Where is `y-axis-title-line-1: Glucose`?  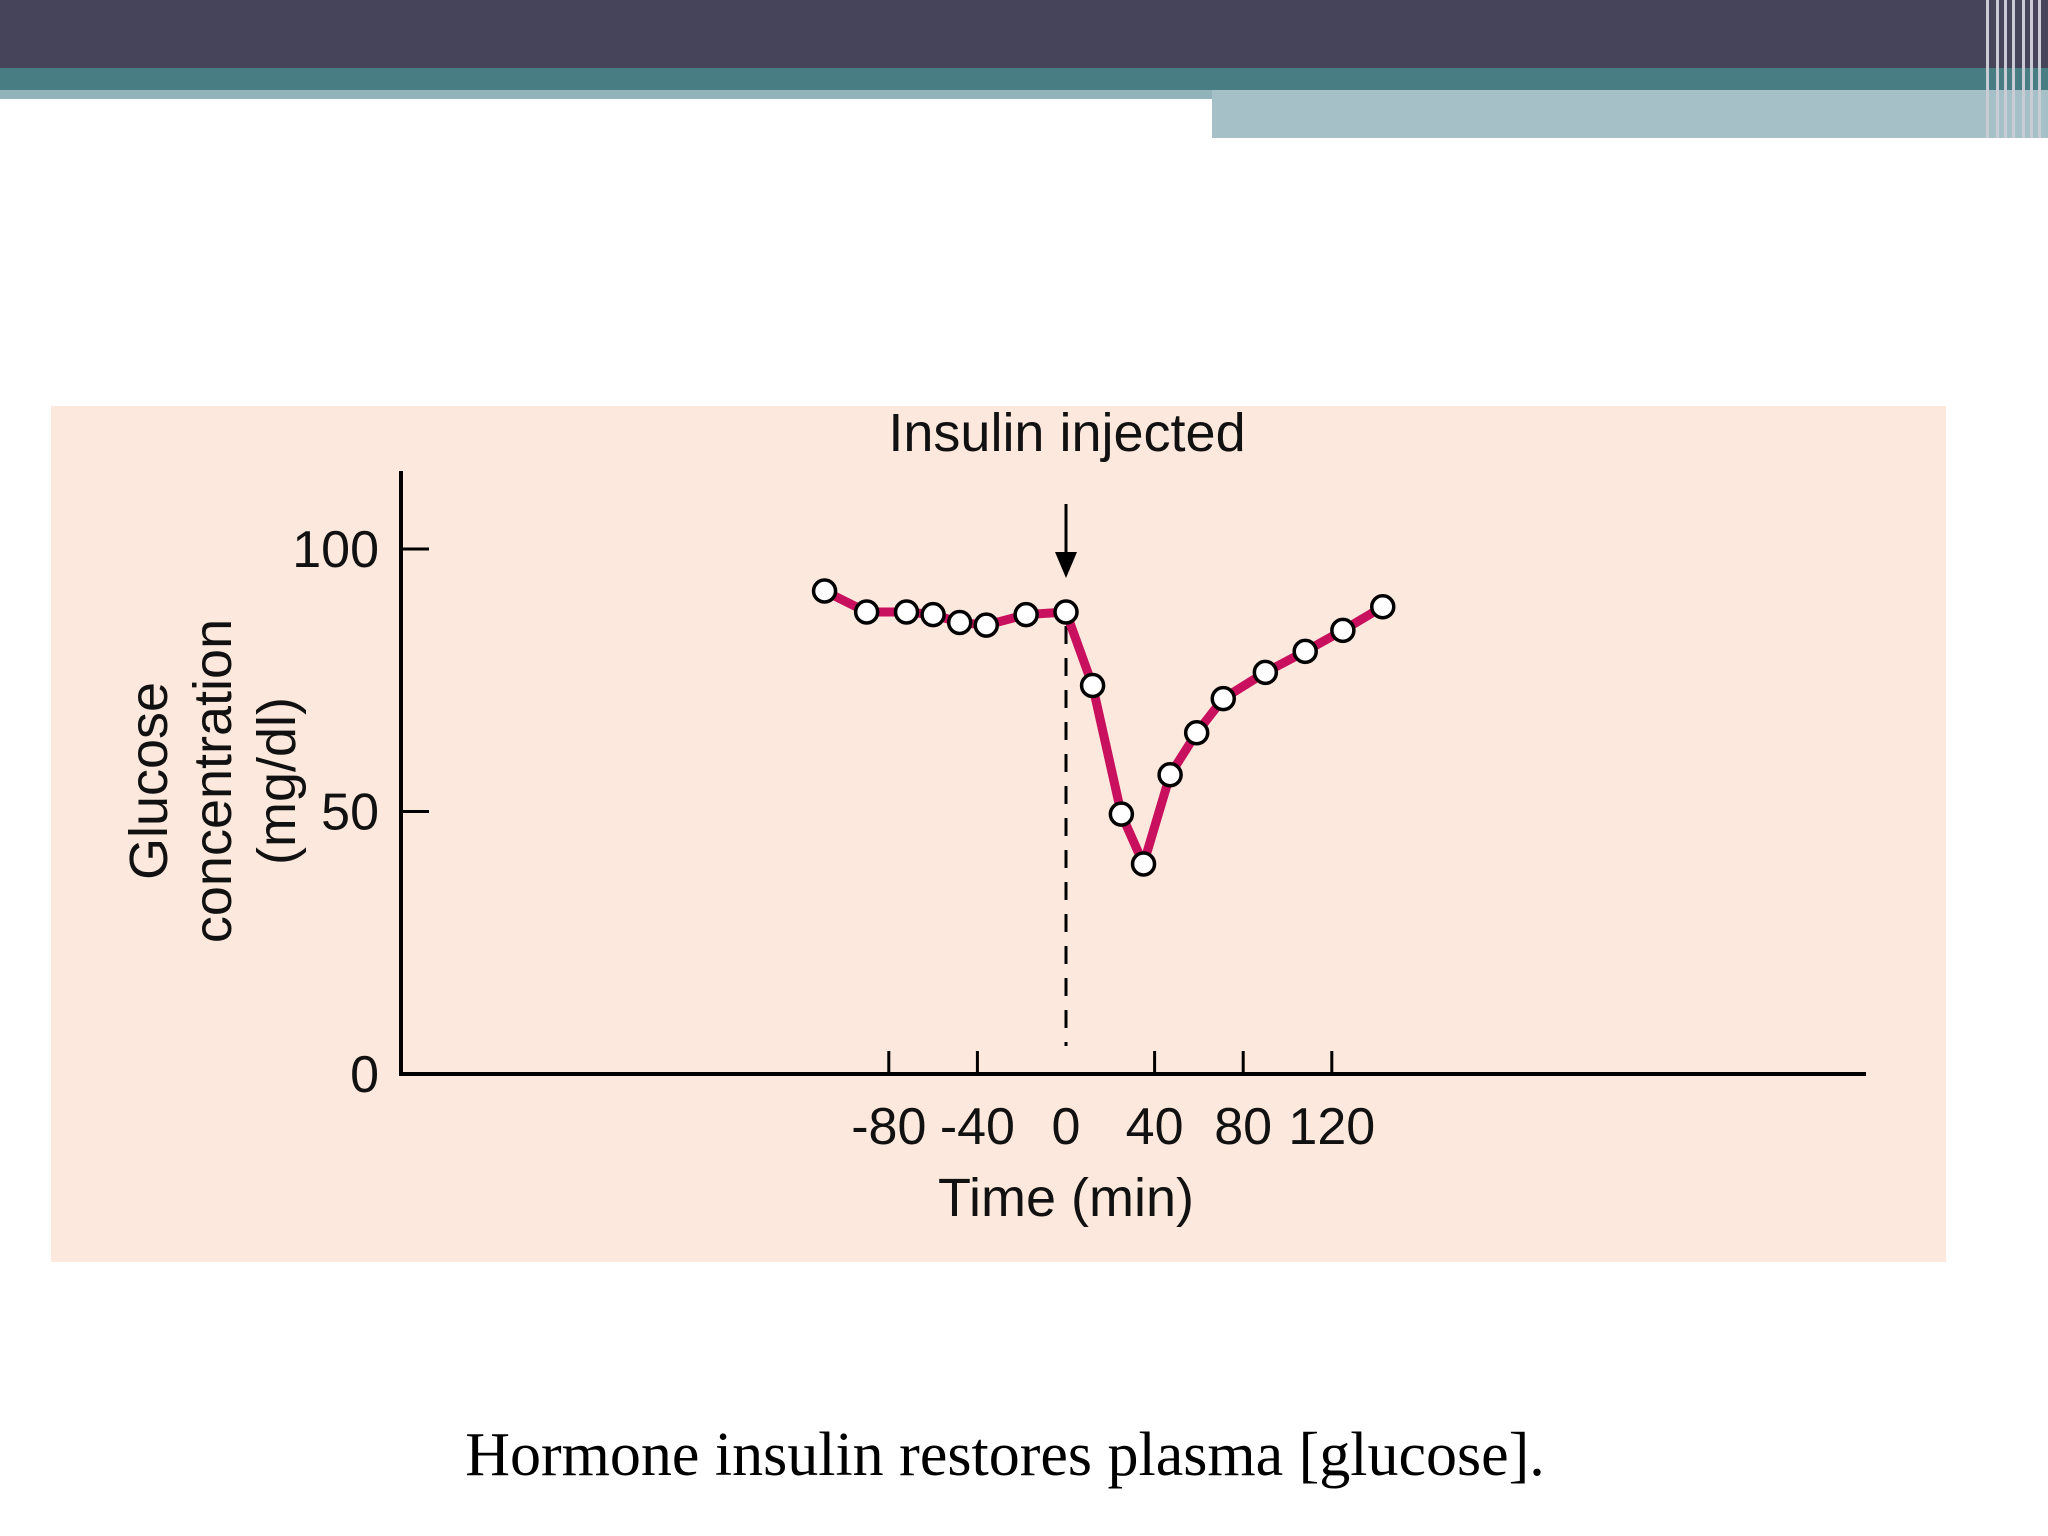
y-axis-title-line-1: Glucose is located at coordinates (149, 781).